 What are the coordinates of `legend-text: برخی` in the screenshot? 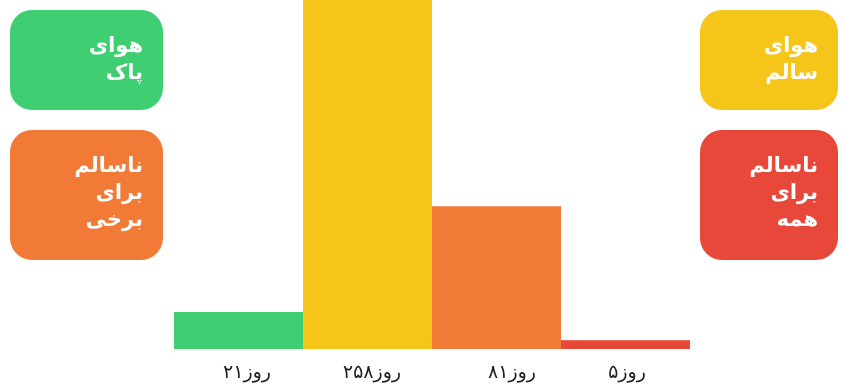 It's located at (114, 219).